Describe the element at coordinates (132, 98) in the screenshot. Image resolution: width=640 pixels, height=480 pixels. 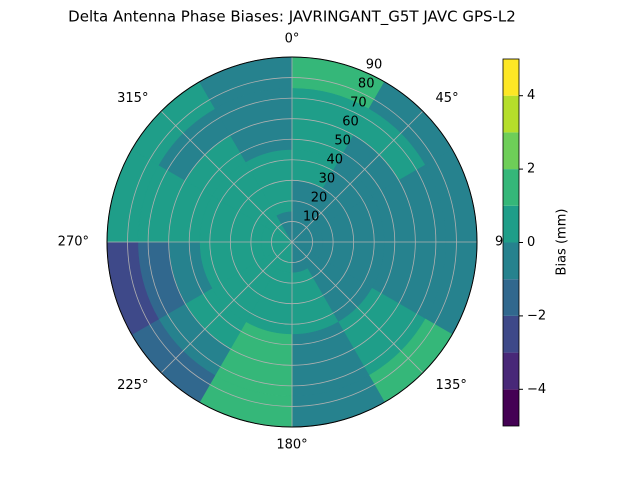
I see `theta-tick-label: 315°` at that location.